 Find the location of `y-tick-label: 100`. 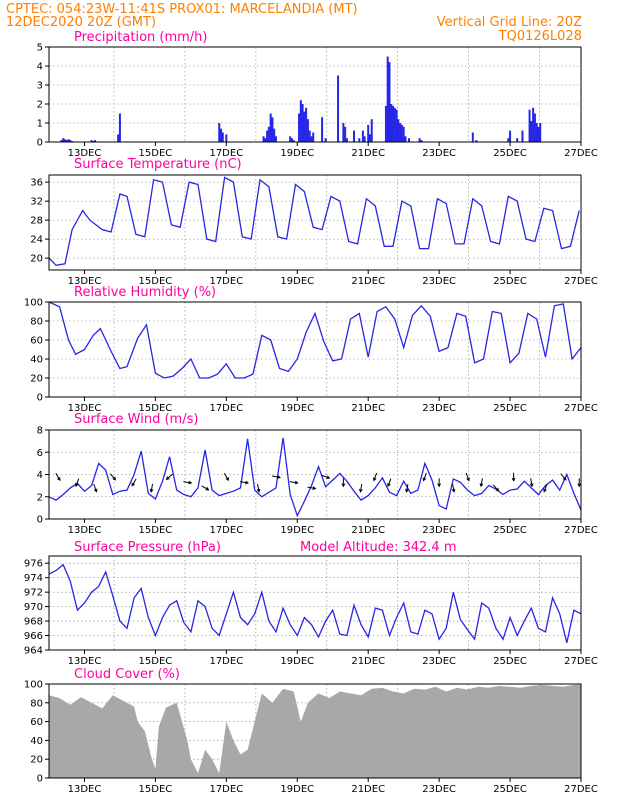

y-tick-label: 100 is located at coordinates (33, 303).